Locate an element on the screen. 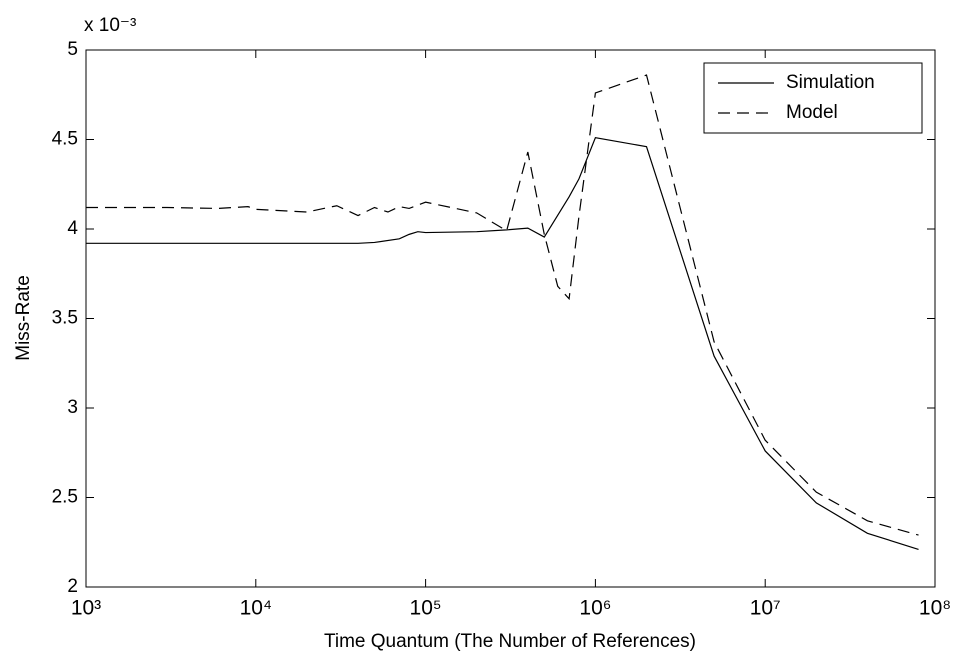  y-tick-label: 4 is located at coordinates (72, 228).